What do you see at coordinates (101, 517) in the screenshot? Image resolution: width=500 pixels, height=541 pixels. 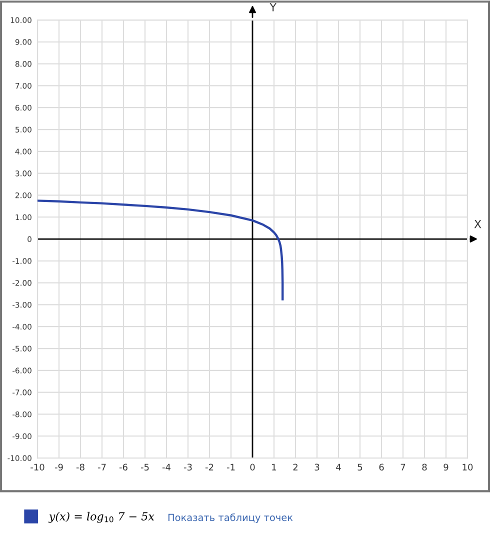 I see `legend-label: y(x) = log$_{10}$ 7 − 5x` at bounding box center [101, 517].